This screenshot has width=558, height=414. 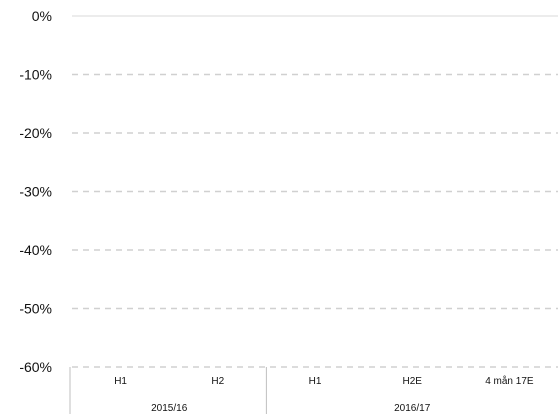 What do you see at coordinates (35, 250) in the screenshot?
I see `y-tick-label: -40%` at bounding box center [35, 250].